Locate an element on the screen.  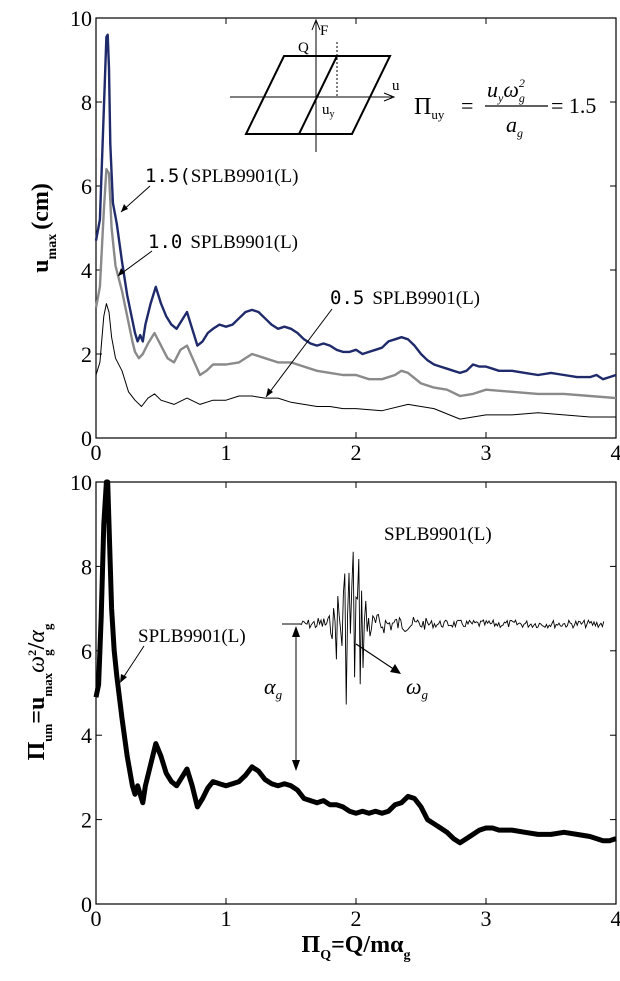
hysteresis-elastic-branch is located at coordinates (318, 95).